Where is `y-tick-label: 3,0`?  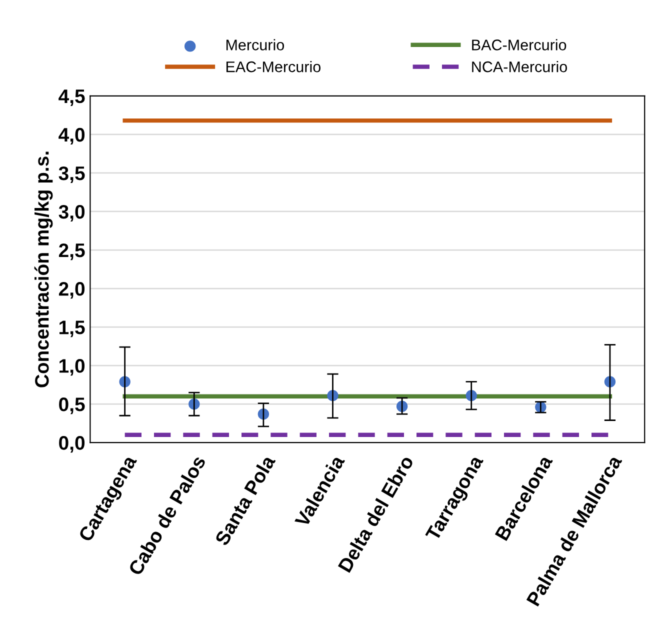
y-tick-label: 3,0 is located at coordinates (71, 213).